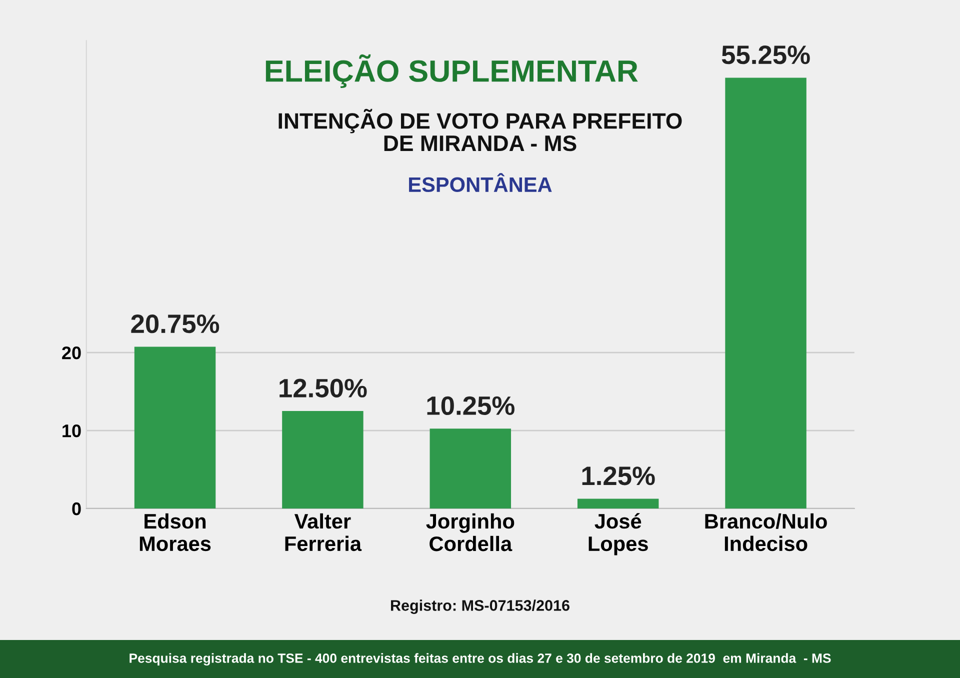 The height and width of the screenshot is (678, 960). I want to click on data-label: 12.50%, so click(323, 388).